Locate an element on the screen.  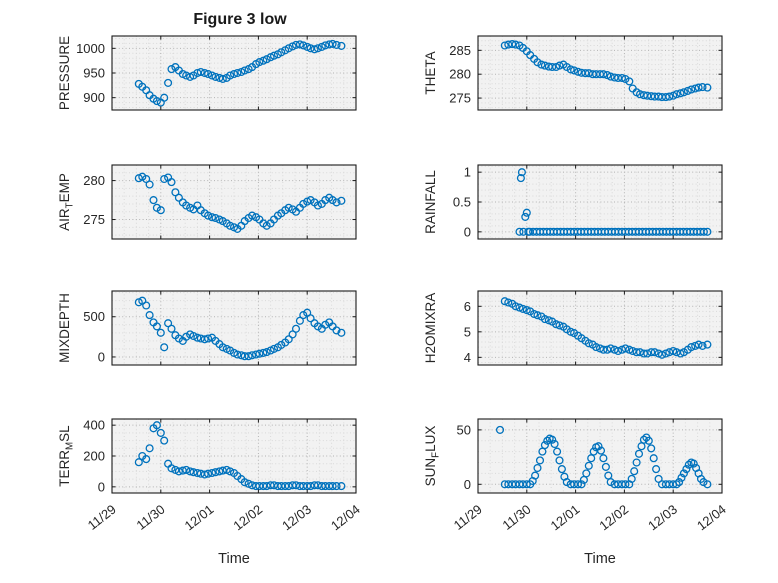
svg-text: 200 is located at coordinates (94, 456).